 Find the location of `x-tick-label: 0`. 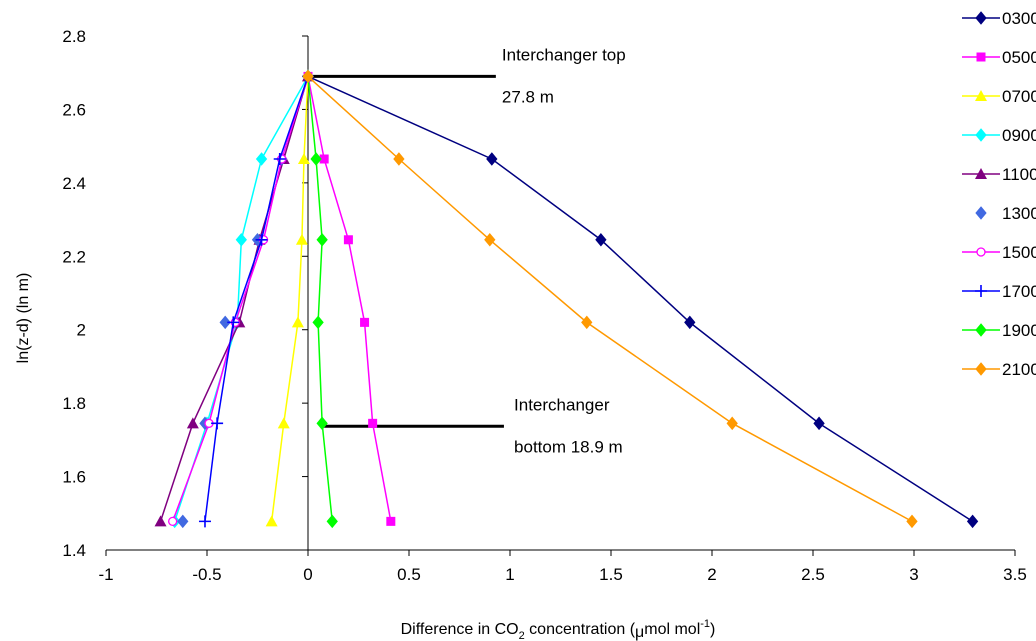

x-tick-label: 0 is located at coordinates (307, 574).